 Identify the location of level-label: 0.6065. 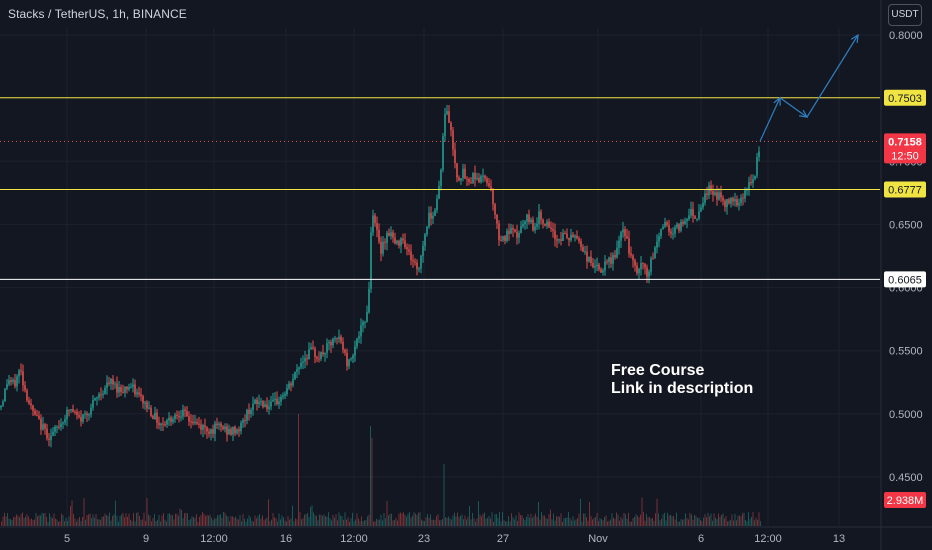
(905, 280).